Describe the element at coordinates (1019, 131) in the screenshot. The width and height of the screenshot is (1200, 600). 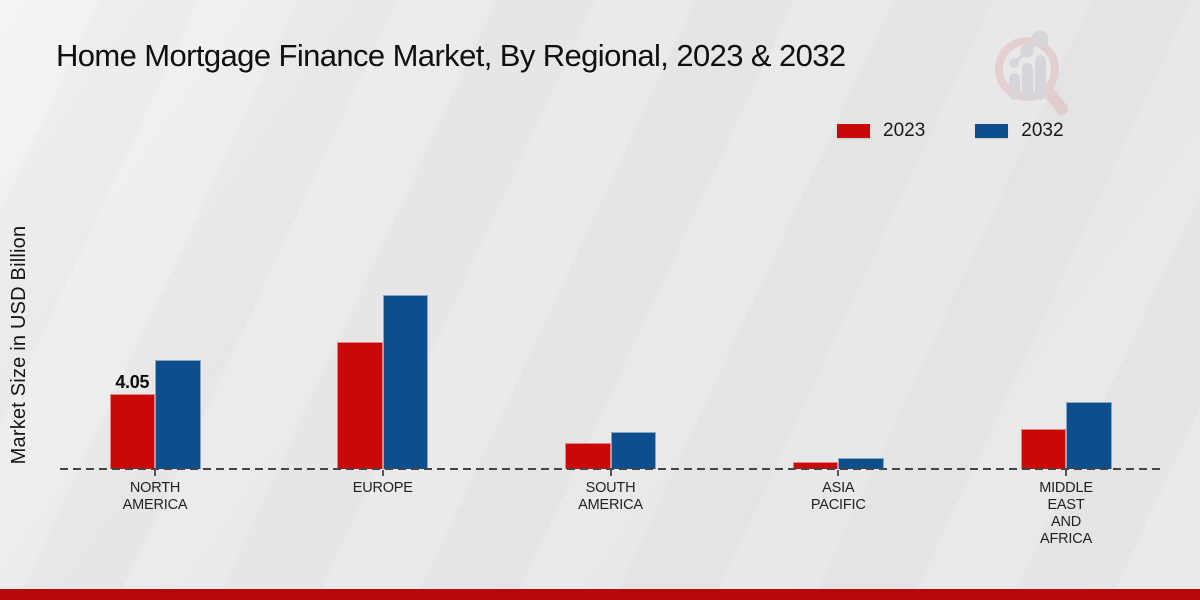
I see `legend-item-2032: 2032` at that location.